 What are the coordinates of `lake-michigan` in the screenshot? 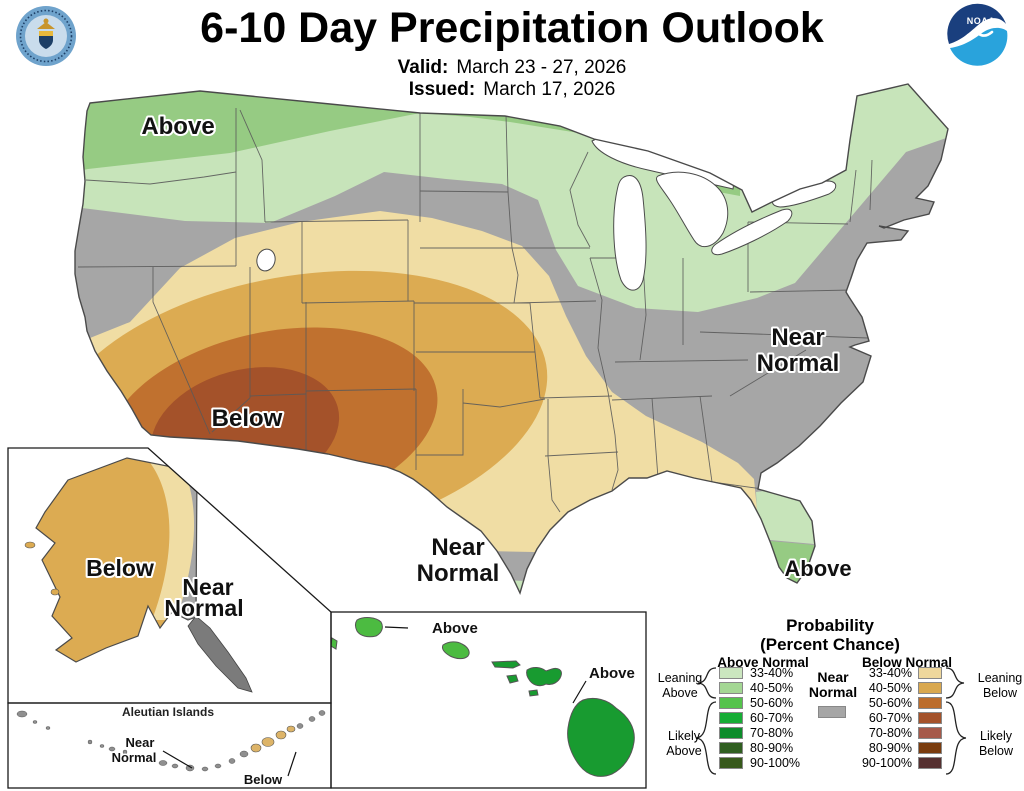 It's located at (630, 233).